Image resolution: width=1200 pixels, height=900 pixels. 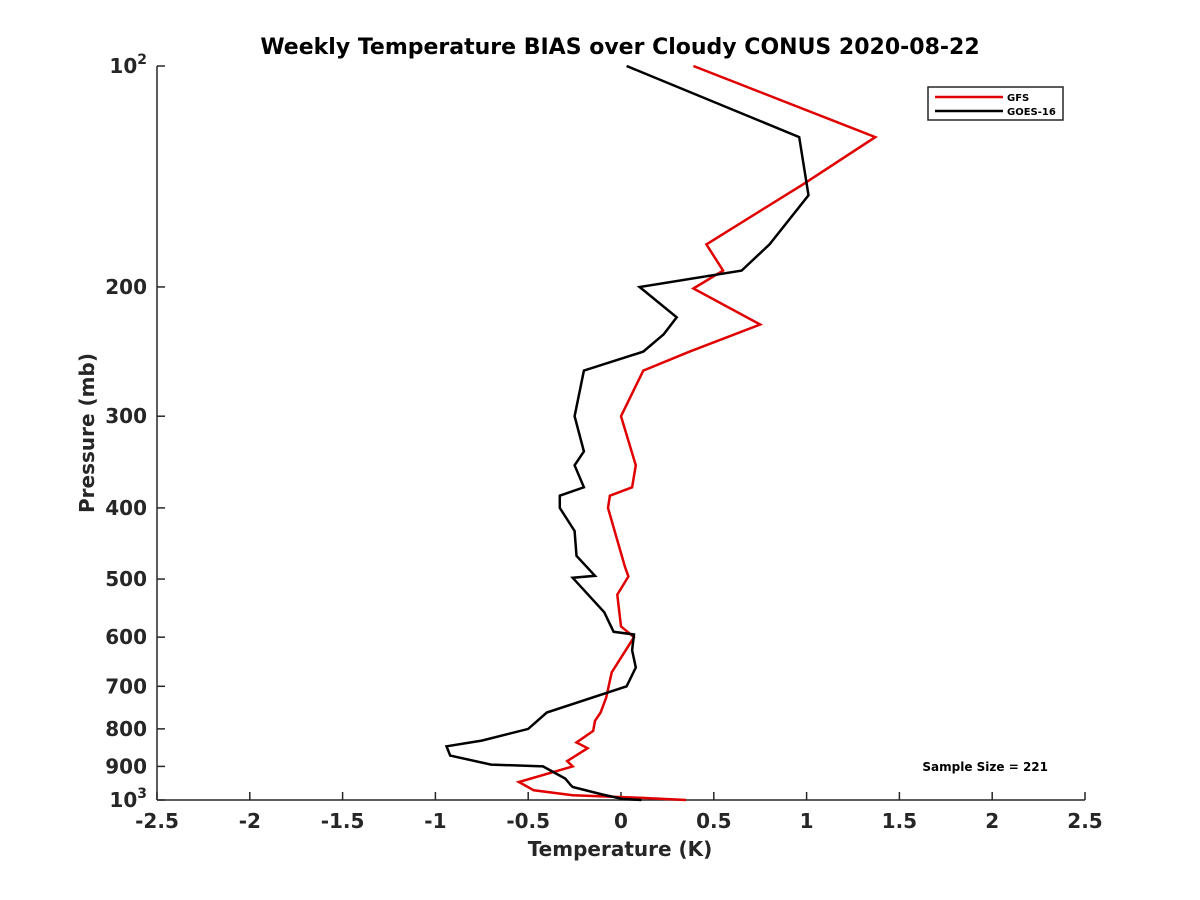 What do you see at coordinates (126, 729) in the screenshot?
I see `y-tick-label: 800` at bounding box center [126, 729].